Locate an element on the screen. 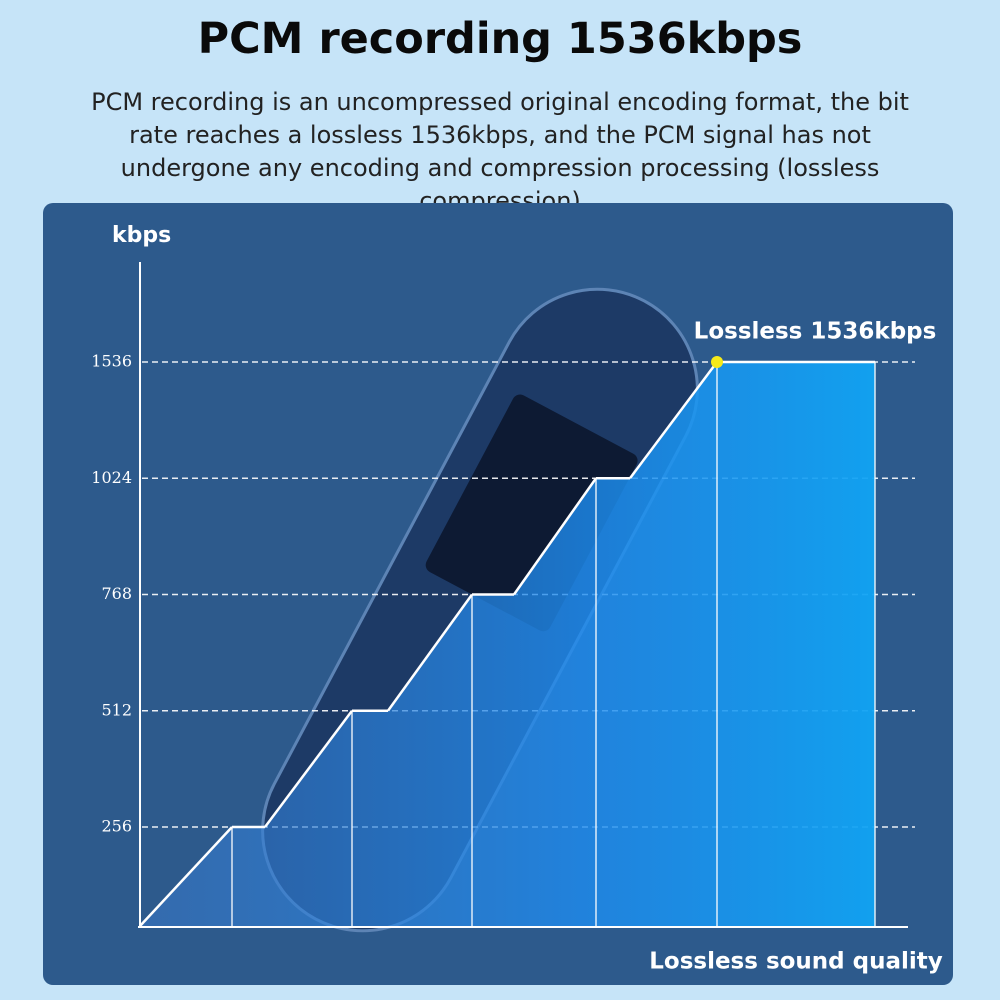 The image size is (1000, 1000). y-tick-label: 512 is located at coordinates (116, 709).